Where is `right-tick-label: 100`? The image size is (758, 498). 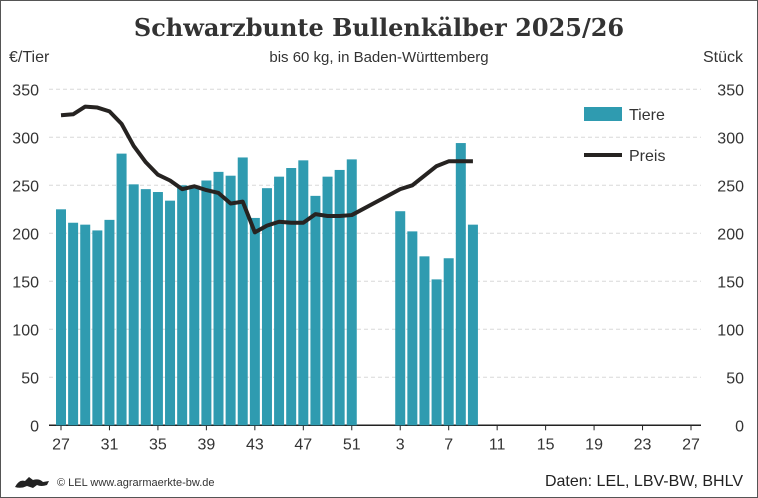
right-tick-label: 100 is located at coordinates (730, 330).